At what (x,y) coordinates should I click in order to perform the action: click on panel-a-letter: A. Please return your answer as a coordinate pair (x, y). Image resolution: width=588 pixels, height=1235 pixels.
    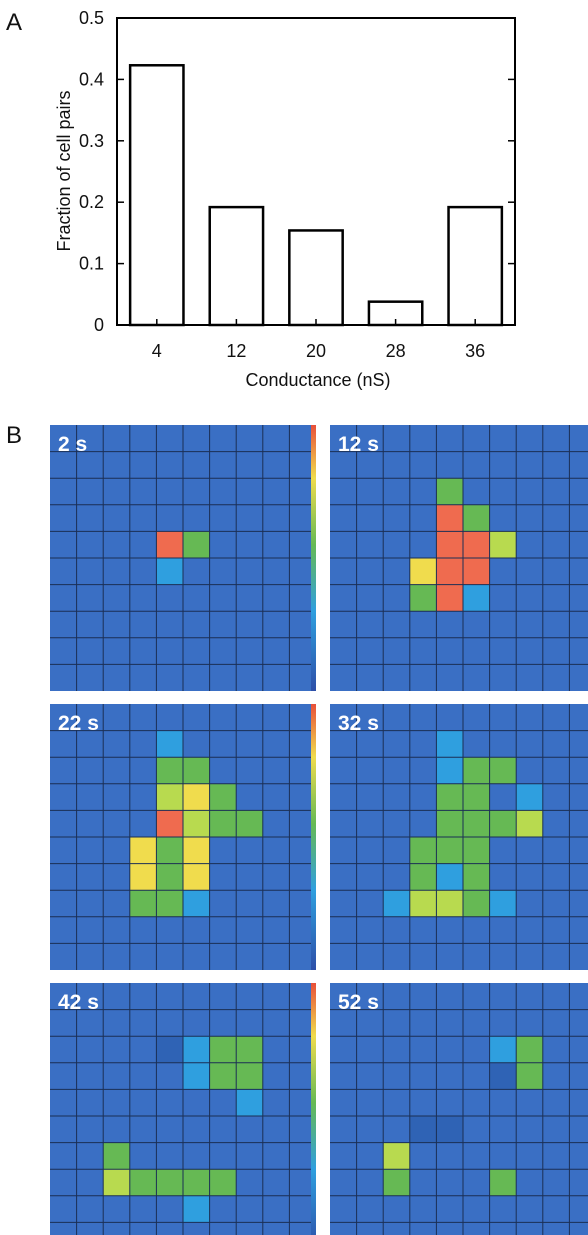
    Looking at the image, I should click on (14, 22).